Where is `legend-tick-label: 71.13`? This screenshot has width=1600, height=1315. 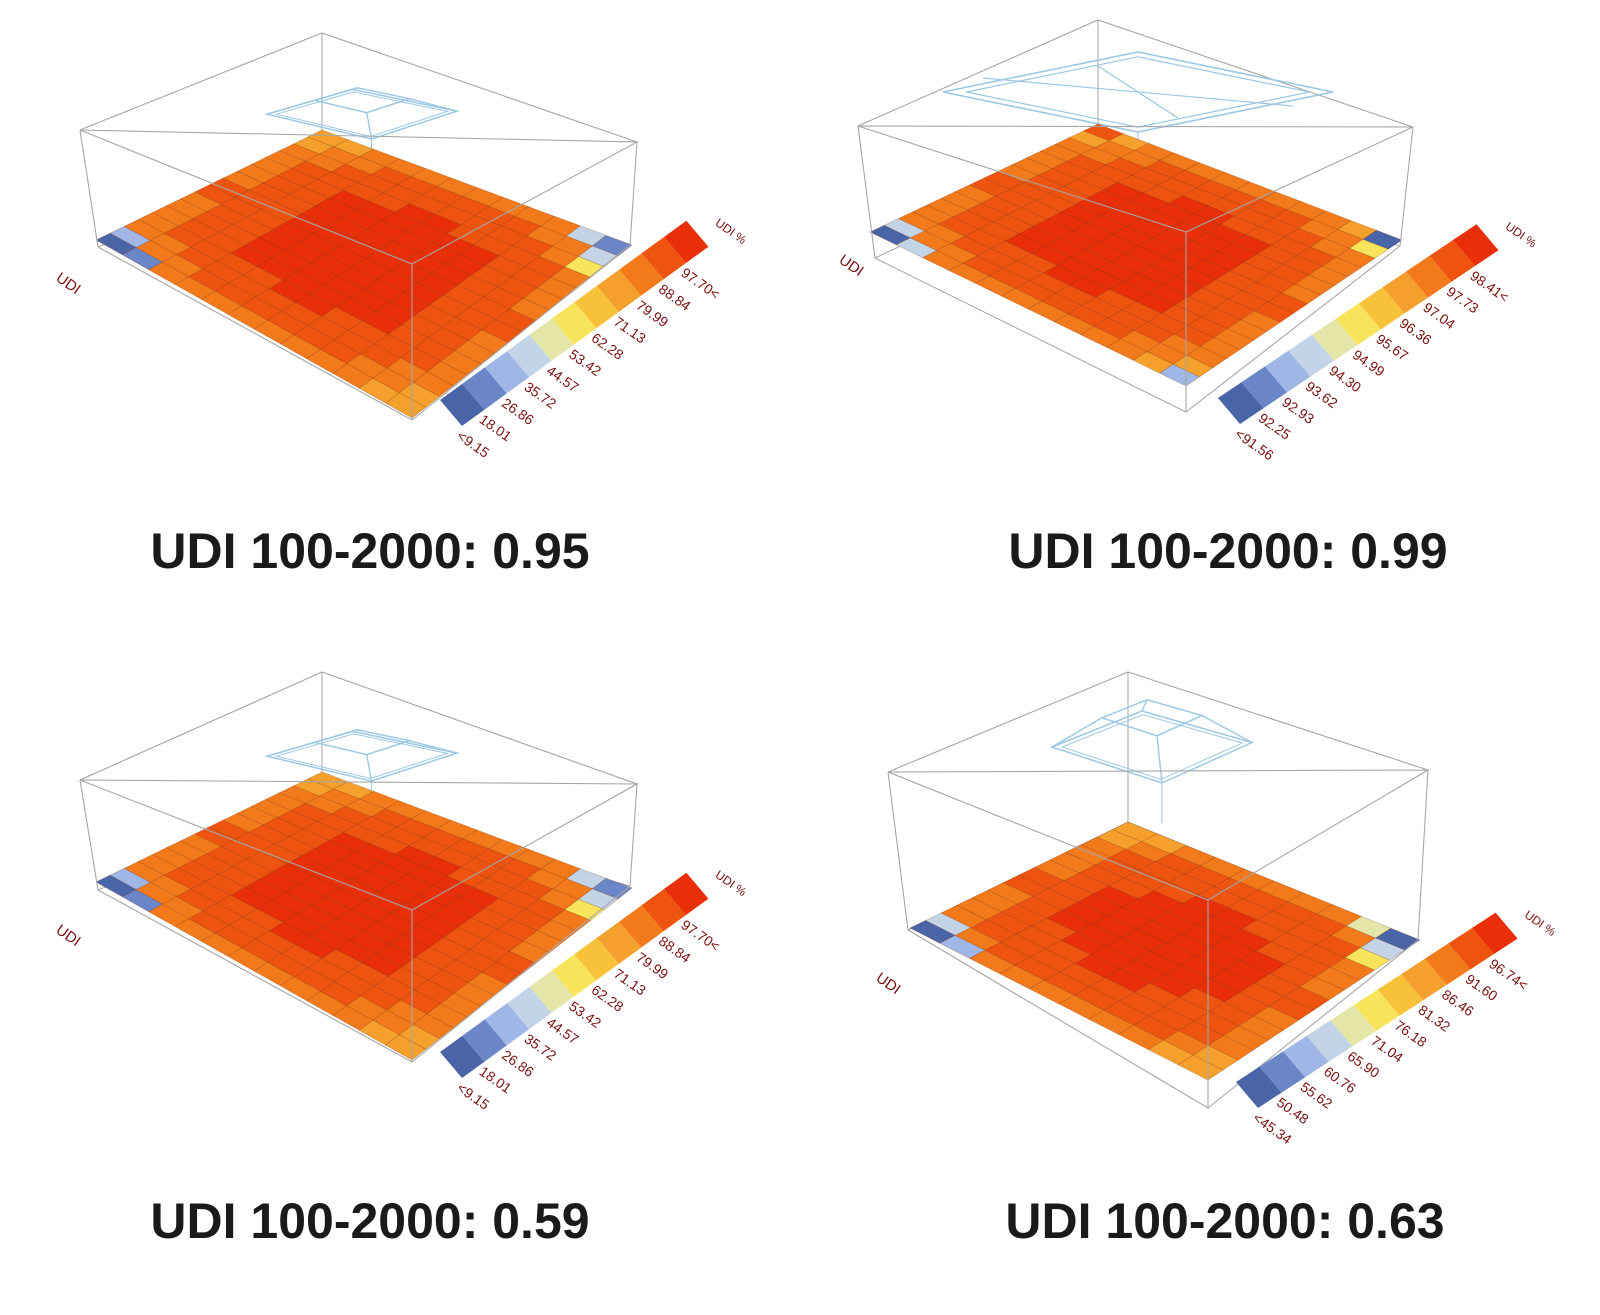 legend-tick-label: 71.13 is located at coordinates (630, 329).